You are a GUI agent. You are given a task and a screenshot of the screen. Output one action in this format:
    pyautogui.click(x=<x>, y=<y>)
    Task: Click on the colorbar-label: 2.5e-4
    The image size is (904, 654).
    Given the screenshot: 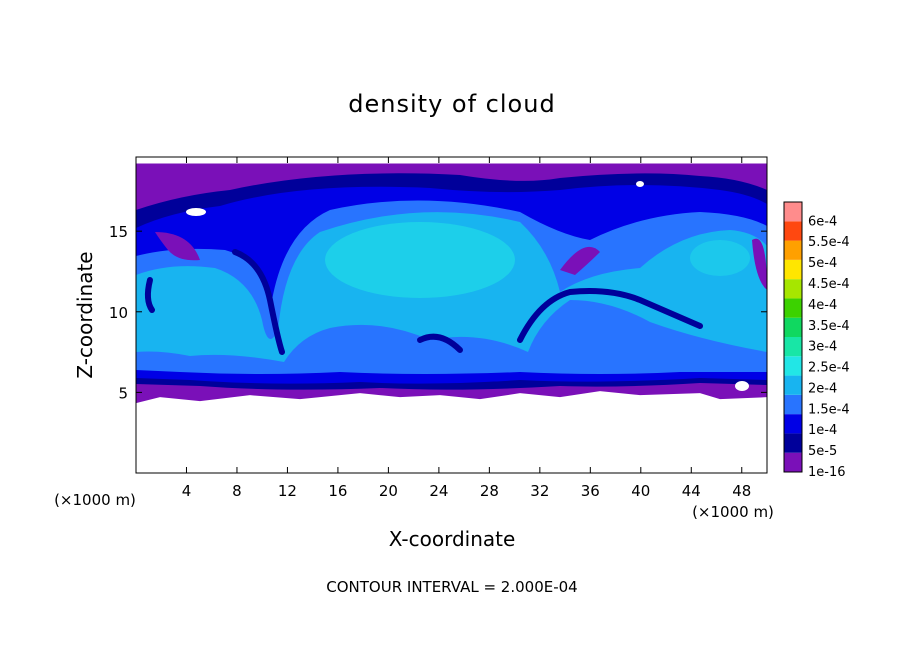 What is the action you would take?
    pyautogui.click(x=829, y=368)
    